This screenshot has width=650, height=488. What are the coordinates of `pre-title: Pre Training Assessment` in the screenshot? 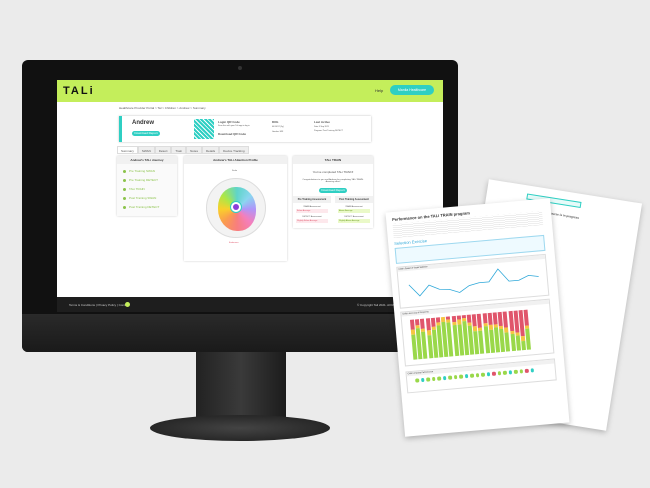 It's located at (312, 199).